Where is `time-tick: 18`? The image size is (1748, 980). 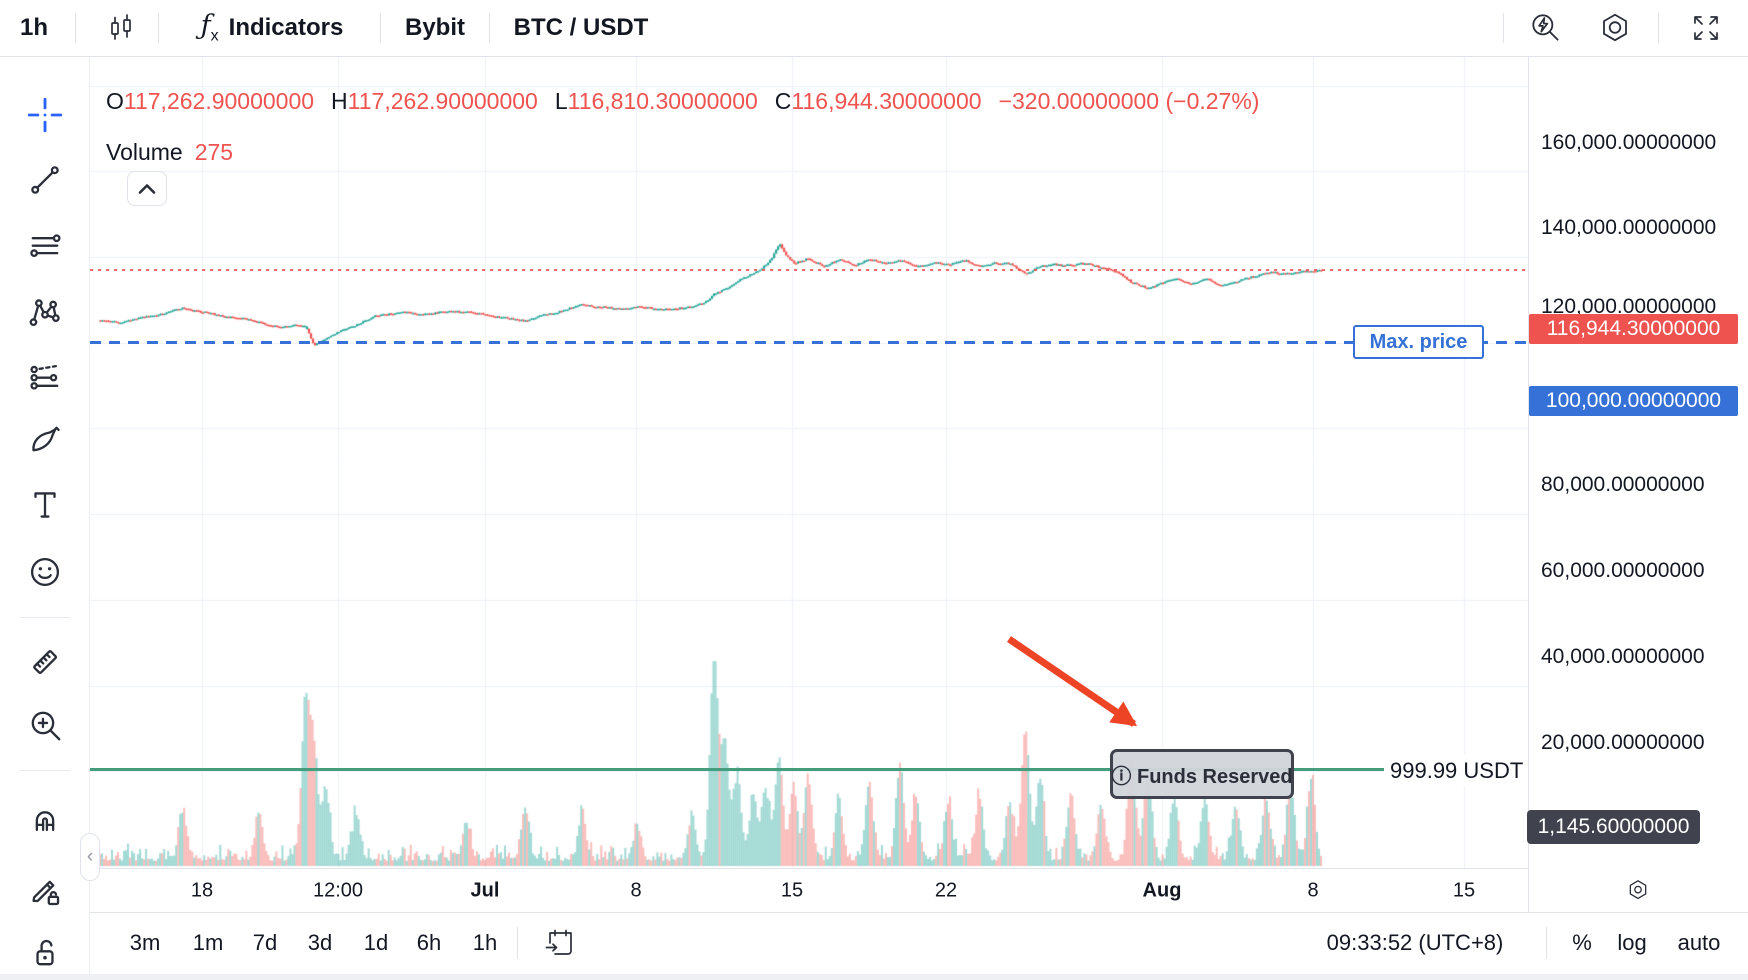 time-tick: 18 is located at coordinates (202, 890).